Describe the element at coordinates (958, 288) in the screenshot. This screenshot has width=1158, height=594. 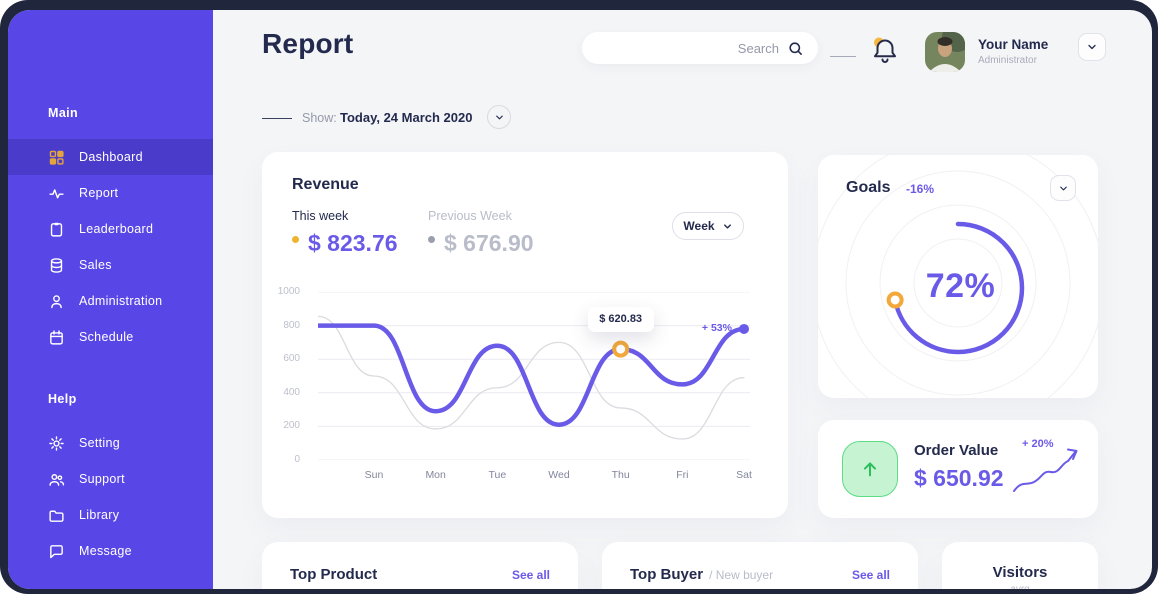
I see `goals-progress-arc` at that location.